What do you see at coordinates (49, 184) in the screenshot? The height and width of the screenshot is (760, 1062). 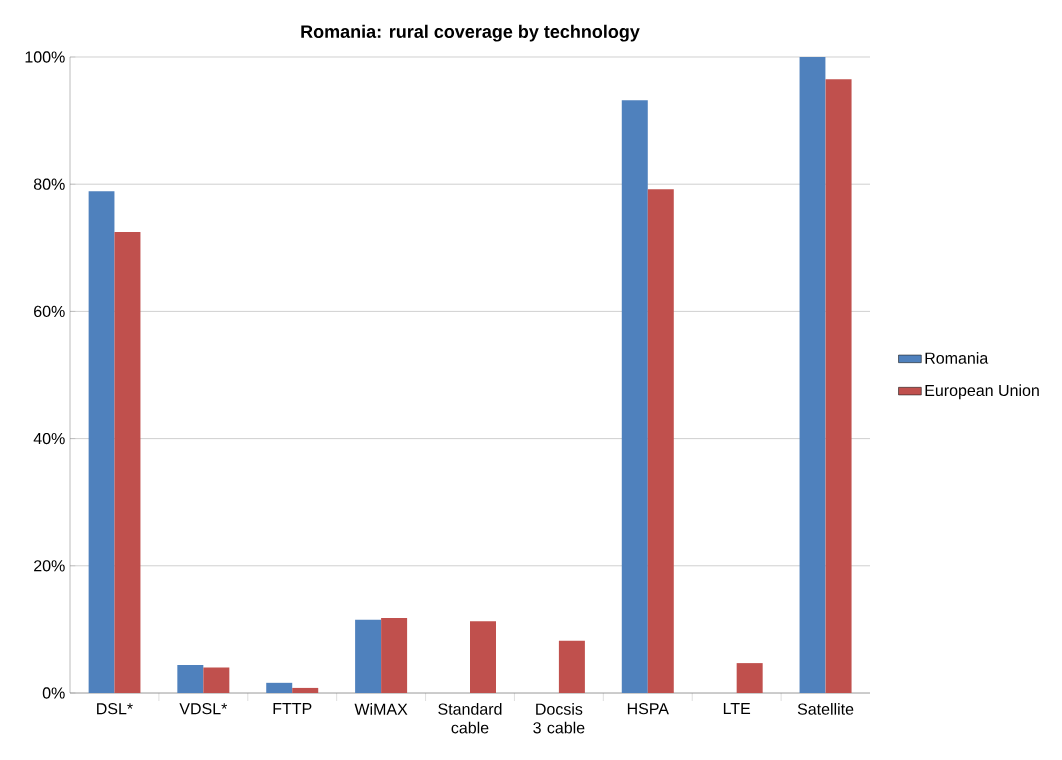 I see `y-tick-label: 80%` at bounding box center [49, 184].